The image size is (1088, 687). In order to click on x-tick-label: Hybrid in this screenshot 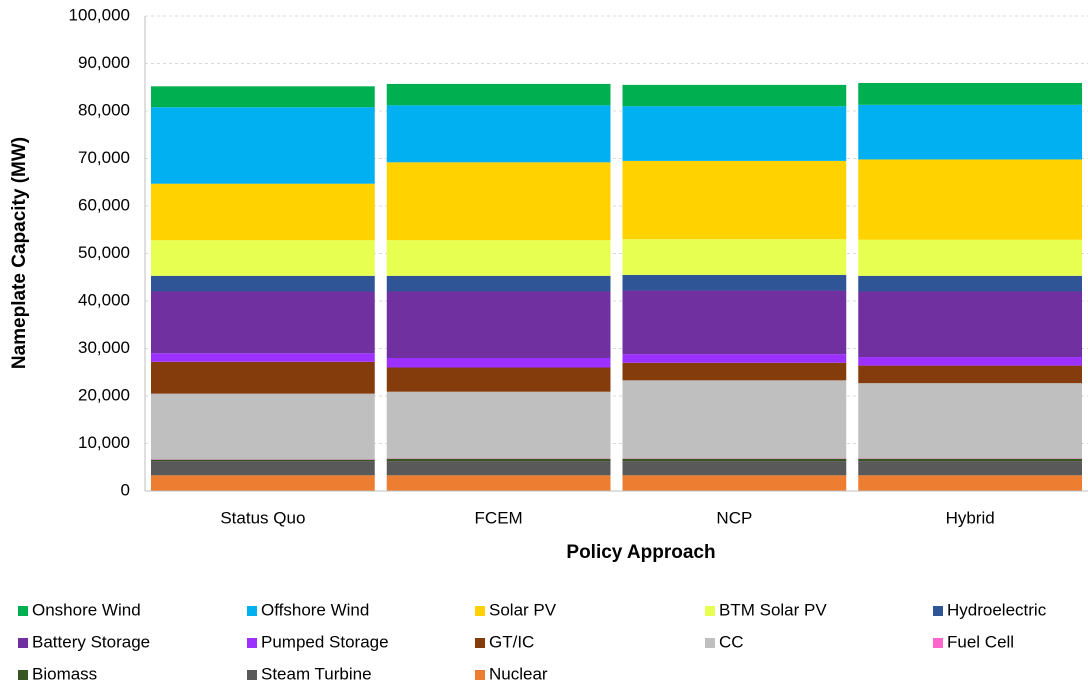, I will do `click(970, 517)`.